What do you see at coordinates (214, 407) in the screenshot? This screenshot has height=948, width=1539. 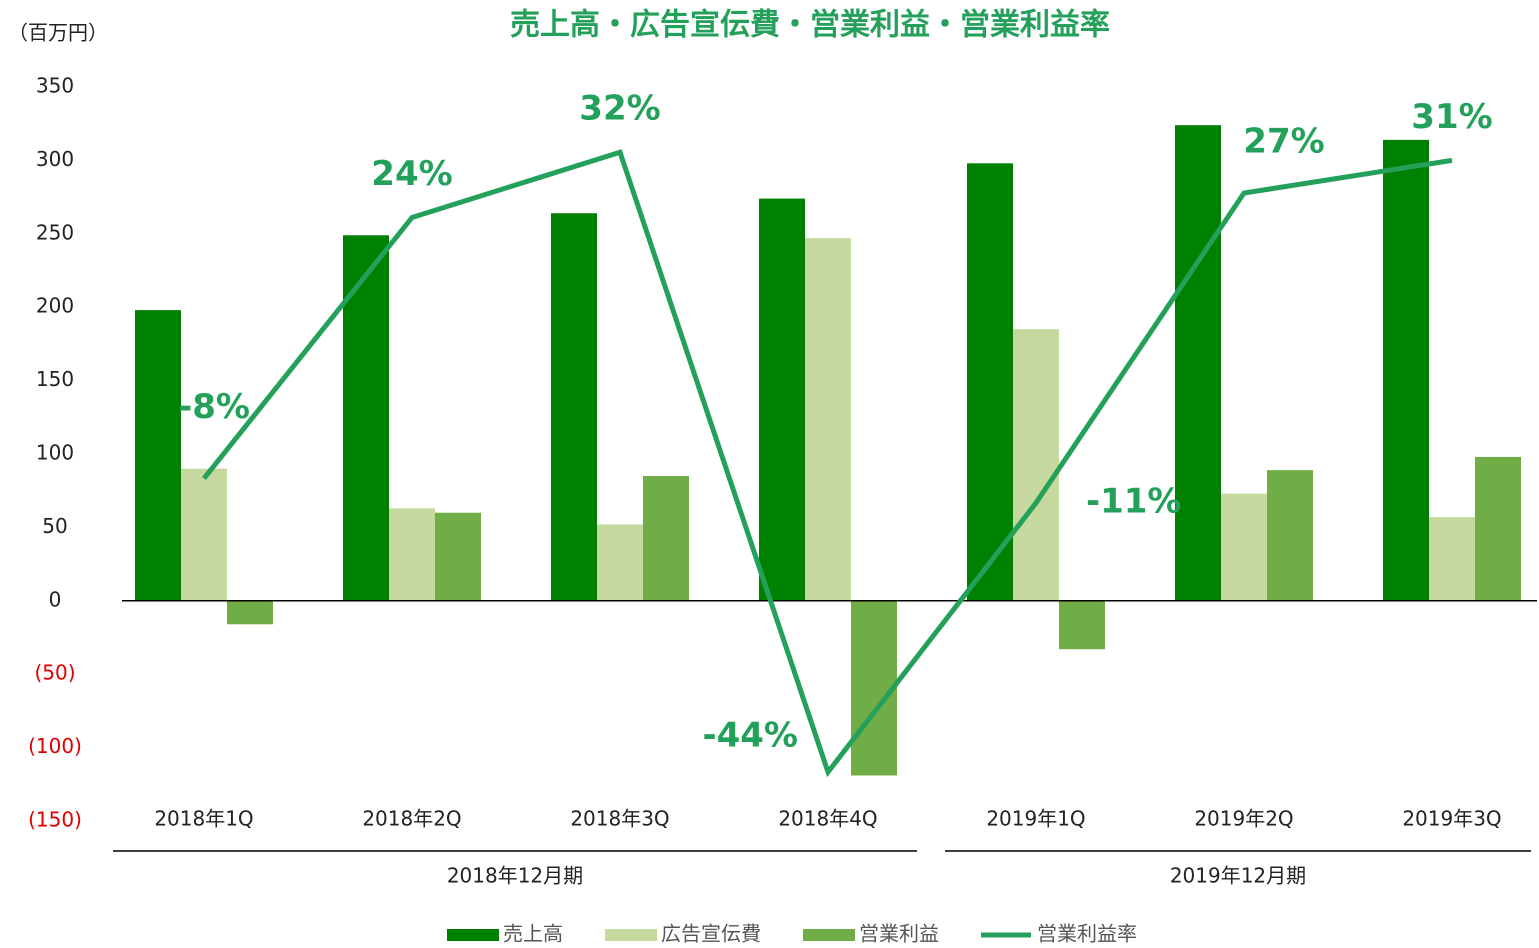 I see `data-label: -8%` at bounding box center [214, 407].